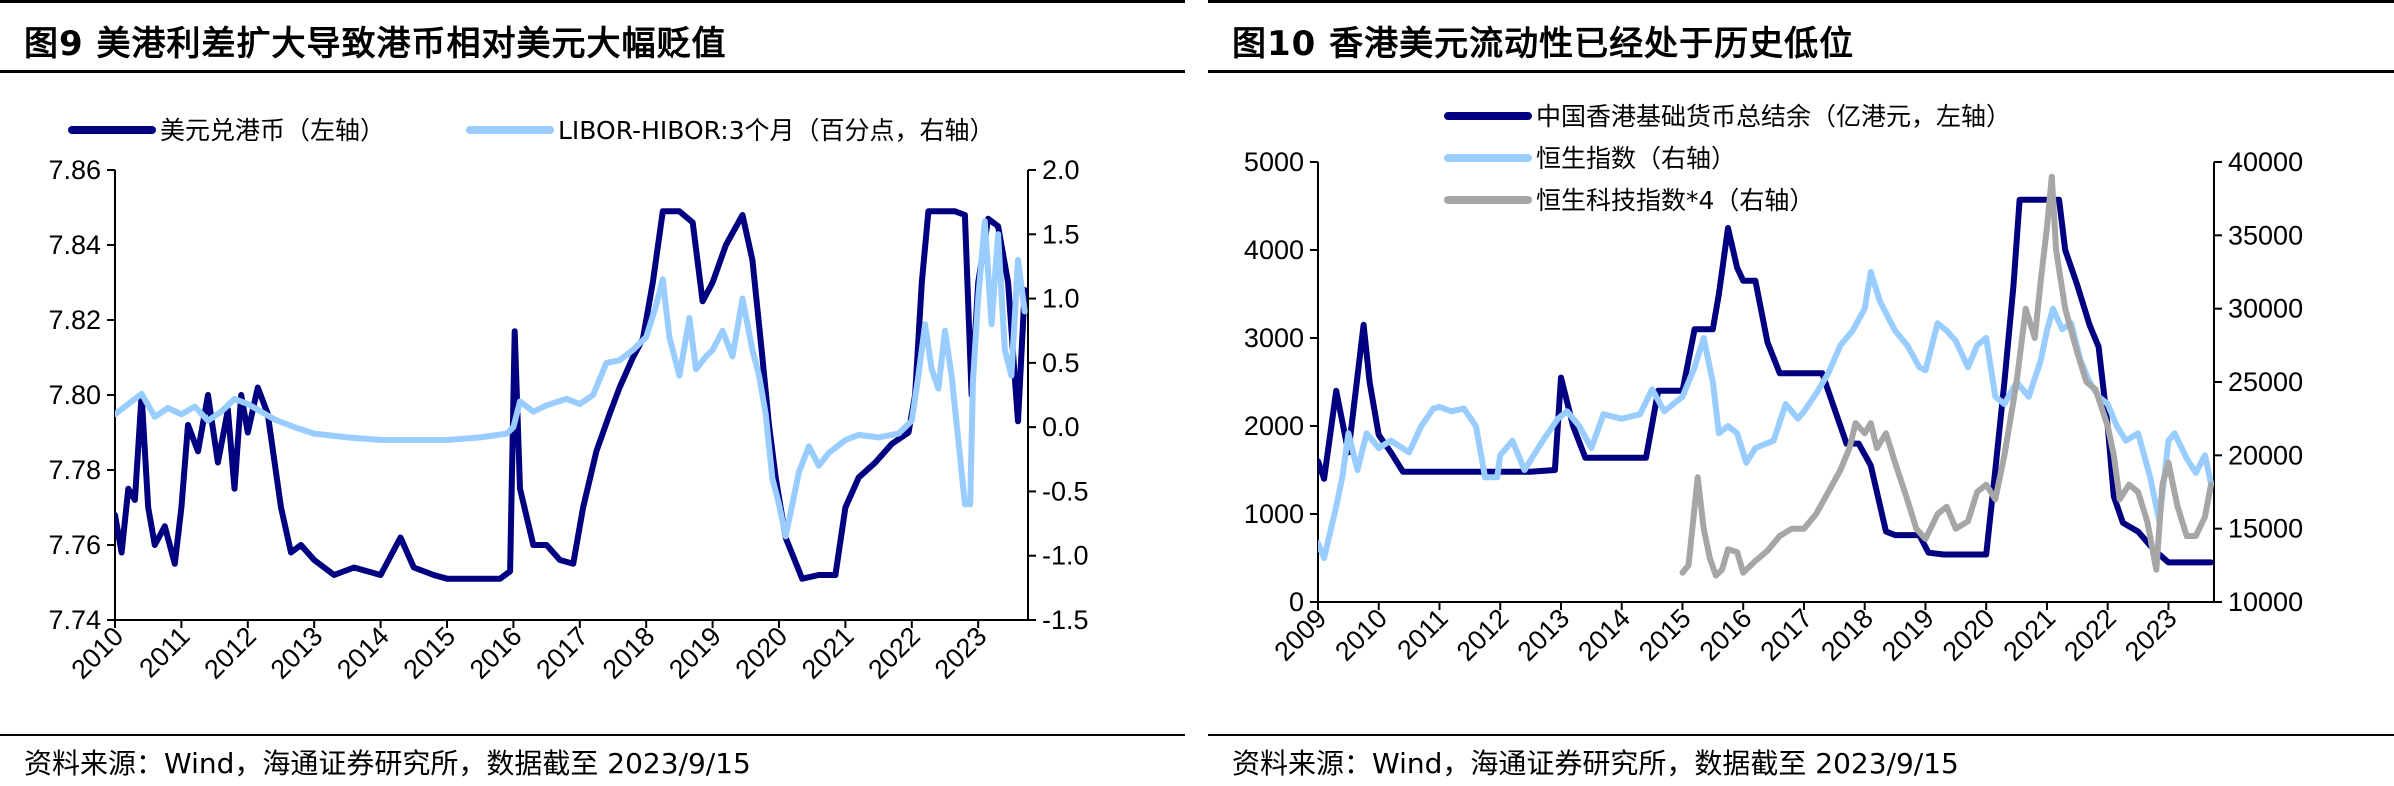  I want to click on y-tick-label-right: 1.5, so click(1061, 234).